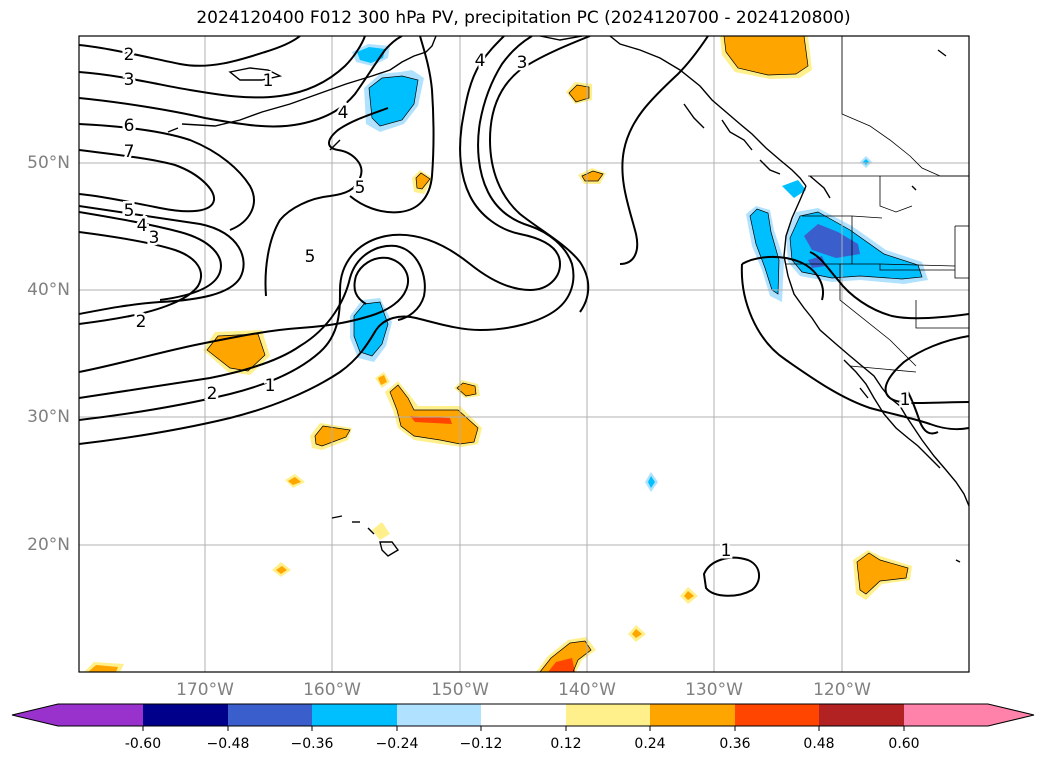 This screenshot has height=765, width=1047. Describe the element at coordinates (969, 715) in the screenshot. I see `colorbar-extend-high` at that location.